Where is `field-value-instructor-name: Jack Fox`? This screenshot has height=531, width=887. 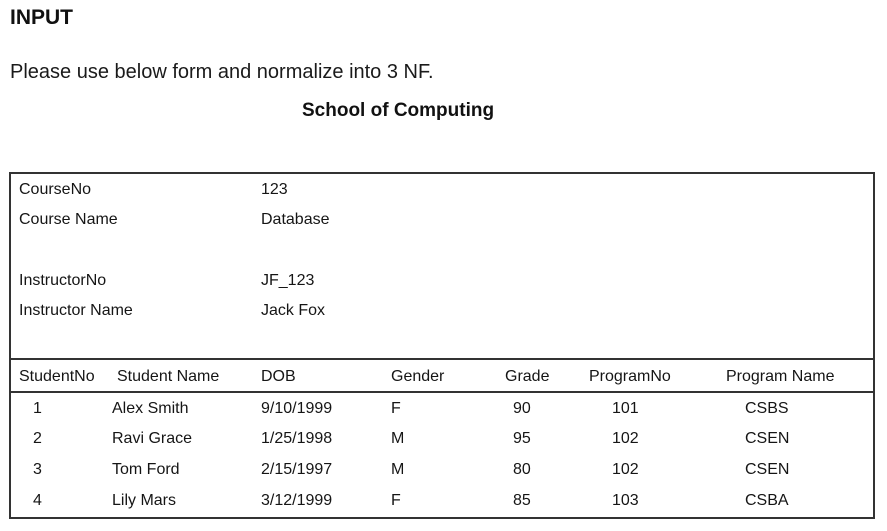 field-value-instructor-name: Jack Fox is located at coordinates (293, 310).